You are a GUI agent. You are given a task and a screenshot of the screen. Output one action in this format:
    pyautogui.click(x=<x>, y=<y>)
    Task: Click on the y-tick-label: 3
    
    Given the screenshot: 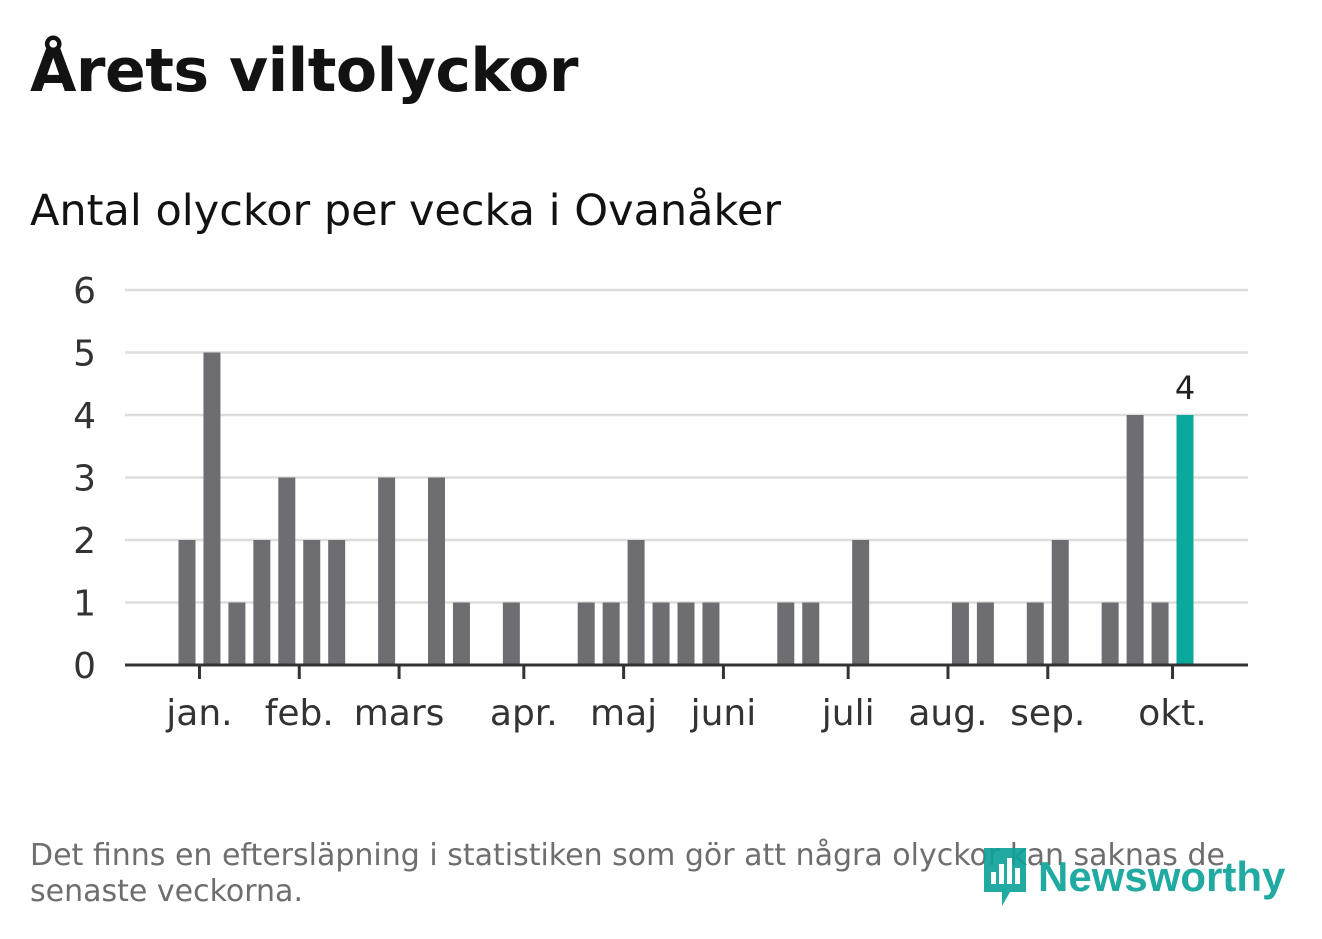 What is the action you would take?
    pyautogui.click(x=84, y=479)
    